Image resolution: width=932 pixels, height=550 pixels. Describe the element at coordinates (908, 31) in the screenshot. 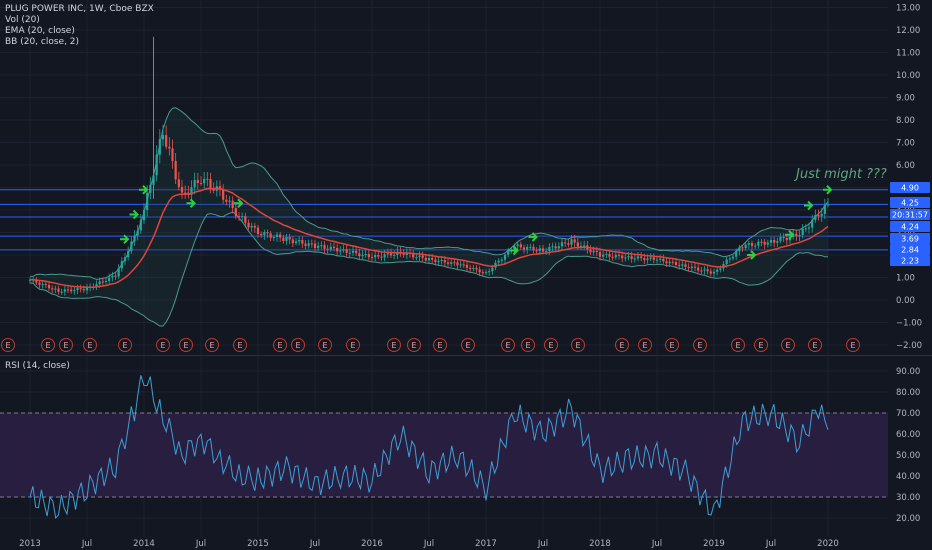

I see `price-tick-label: 12.00` at that location.